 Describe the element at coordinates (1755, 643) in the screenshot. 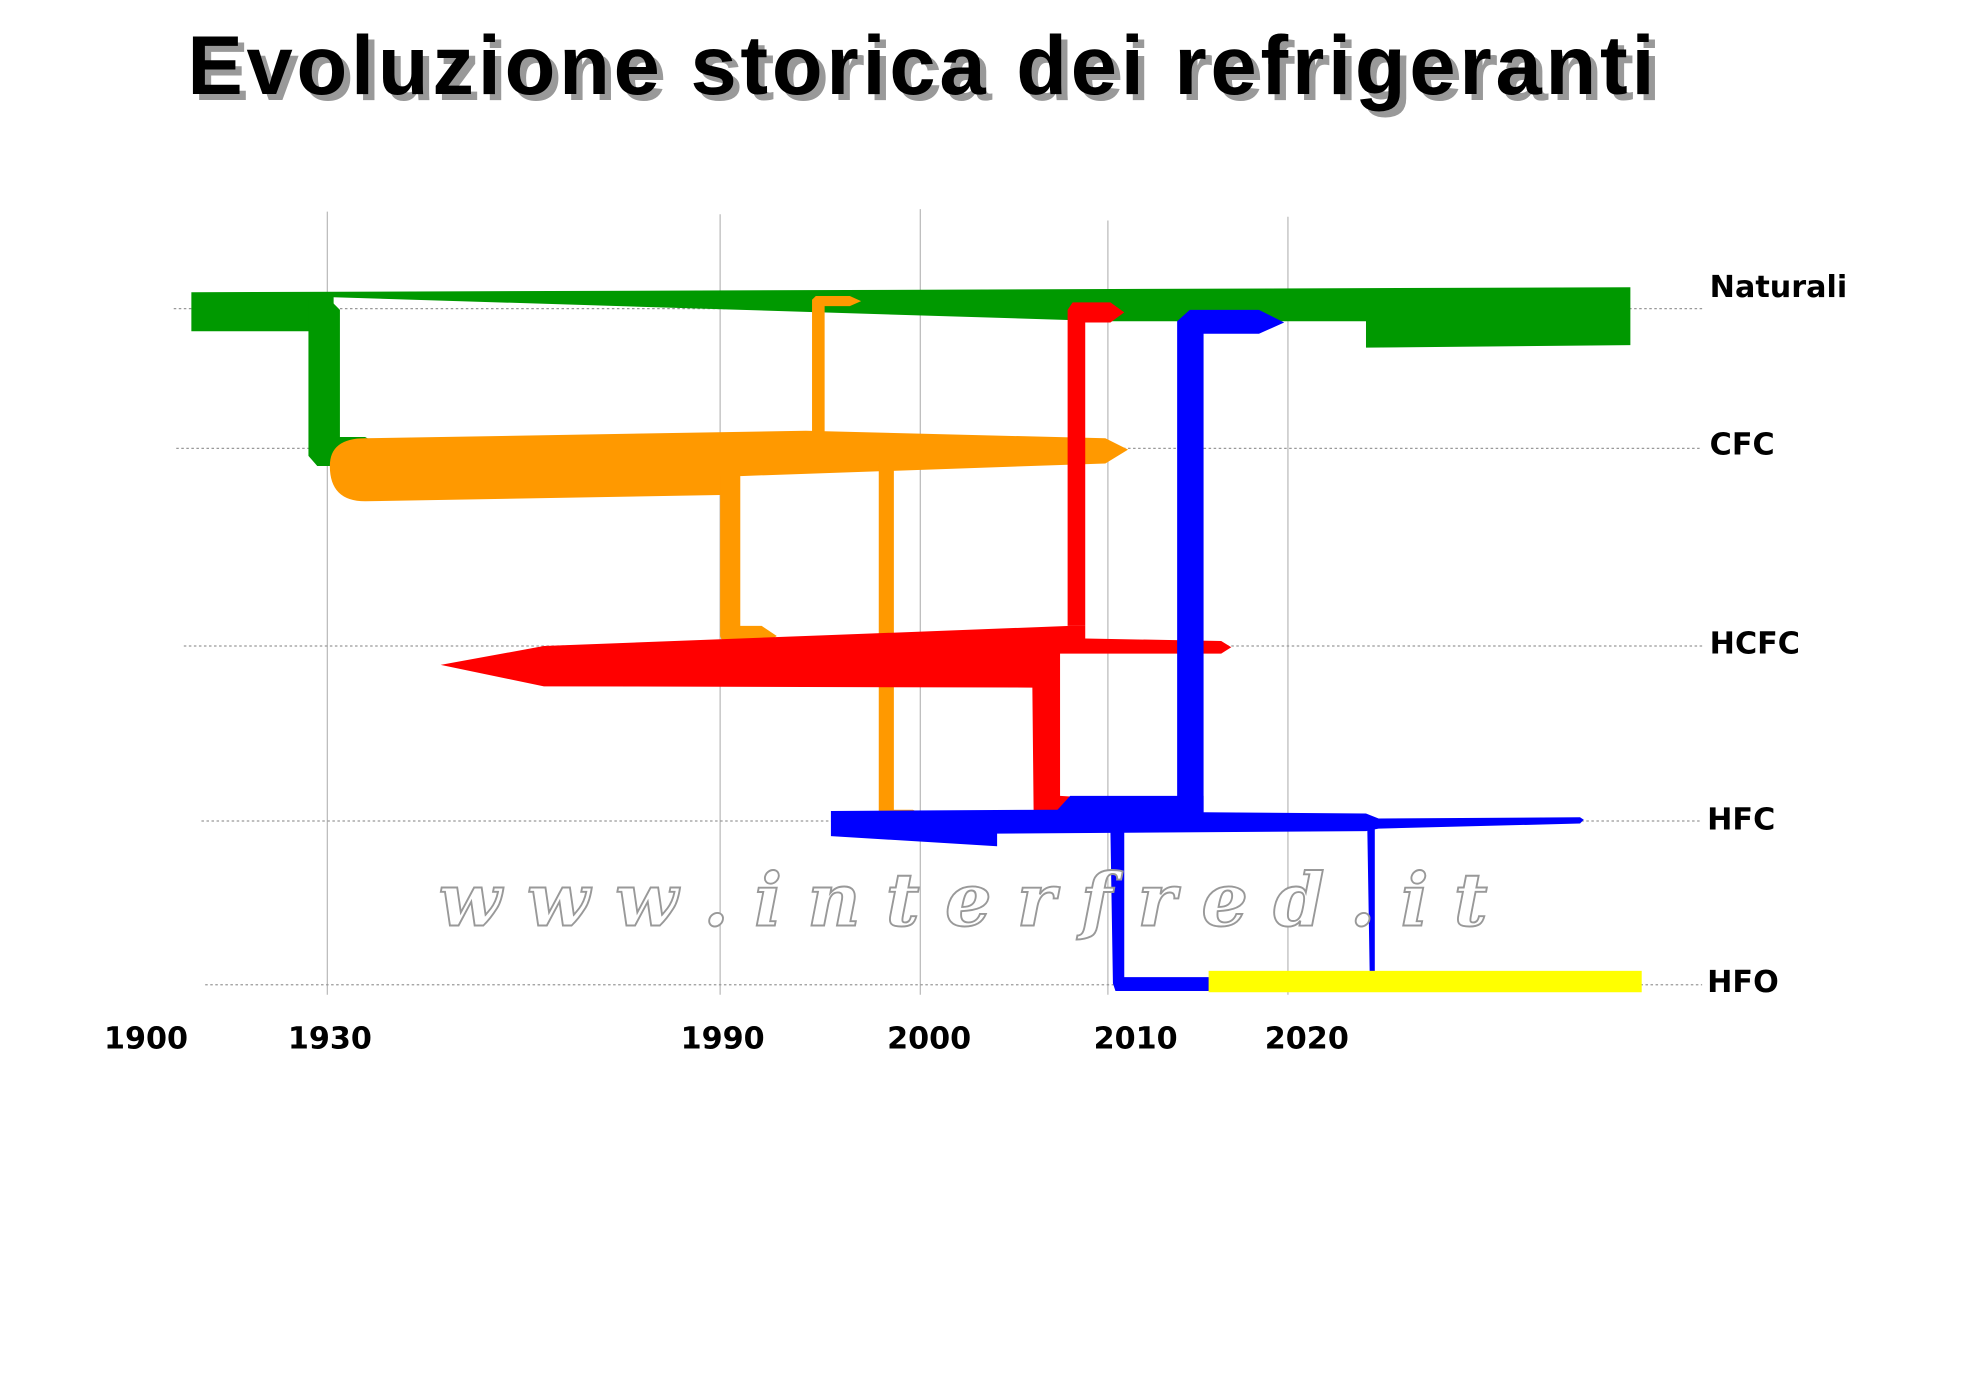

I see `row-label: HCFC` at that location.